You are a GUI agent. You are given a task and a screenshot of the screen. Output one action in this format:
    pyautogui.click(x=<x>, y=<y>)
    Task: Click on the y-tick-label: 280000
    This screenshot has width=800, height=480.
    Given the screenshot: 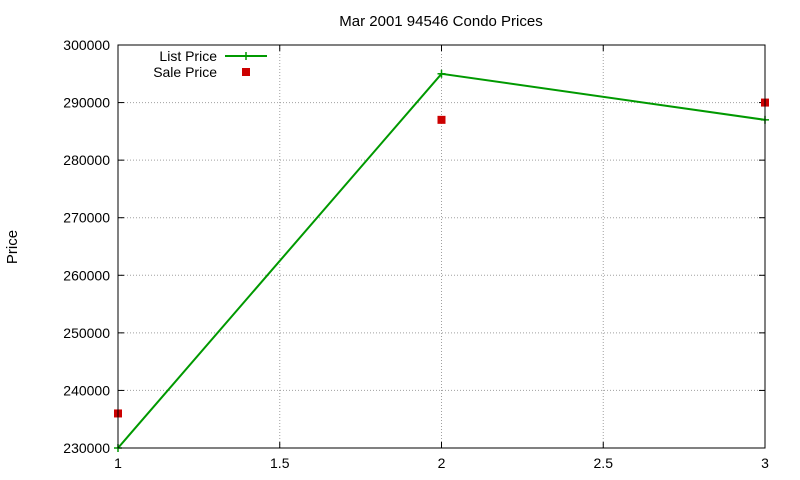 What is the action you would take?
    pyautogui.click(x=86, y=160)
    